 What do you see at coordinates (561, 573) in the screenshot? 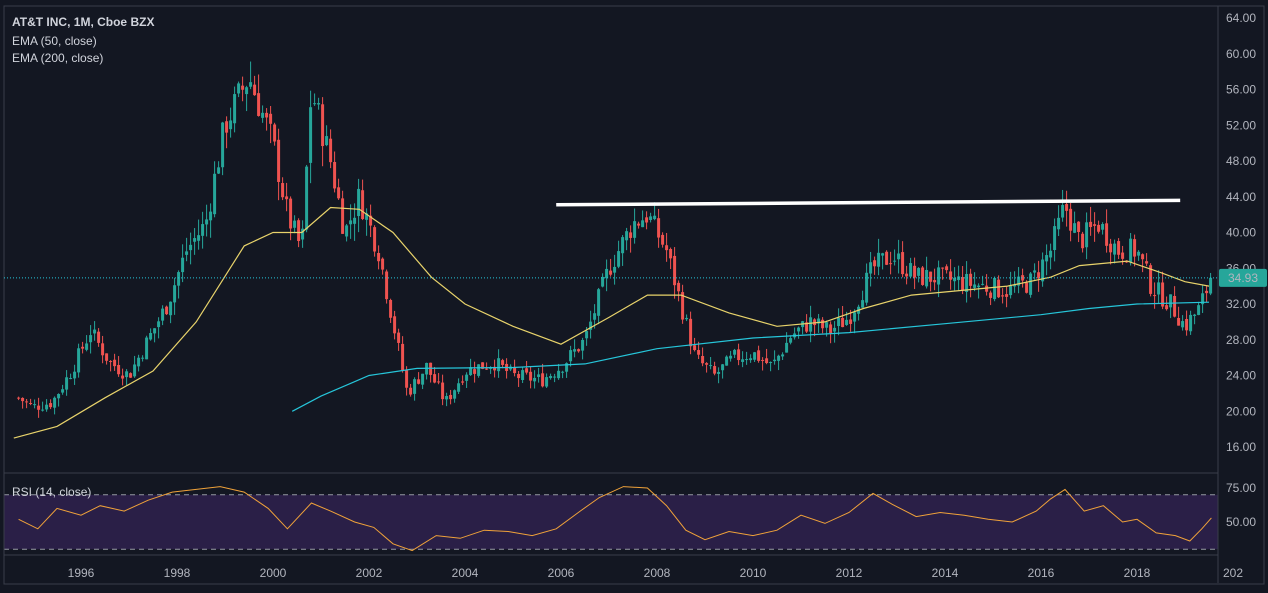
I see `time-tick-label: 2006` at bounding box center [561, 573].